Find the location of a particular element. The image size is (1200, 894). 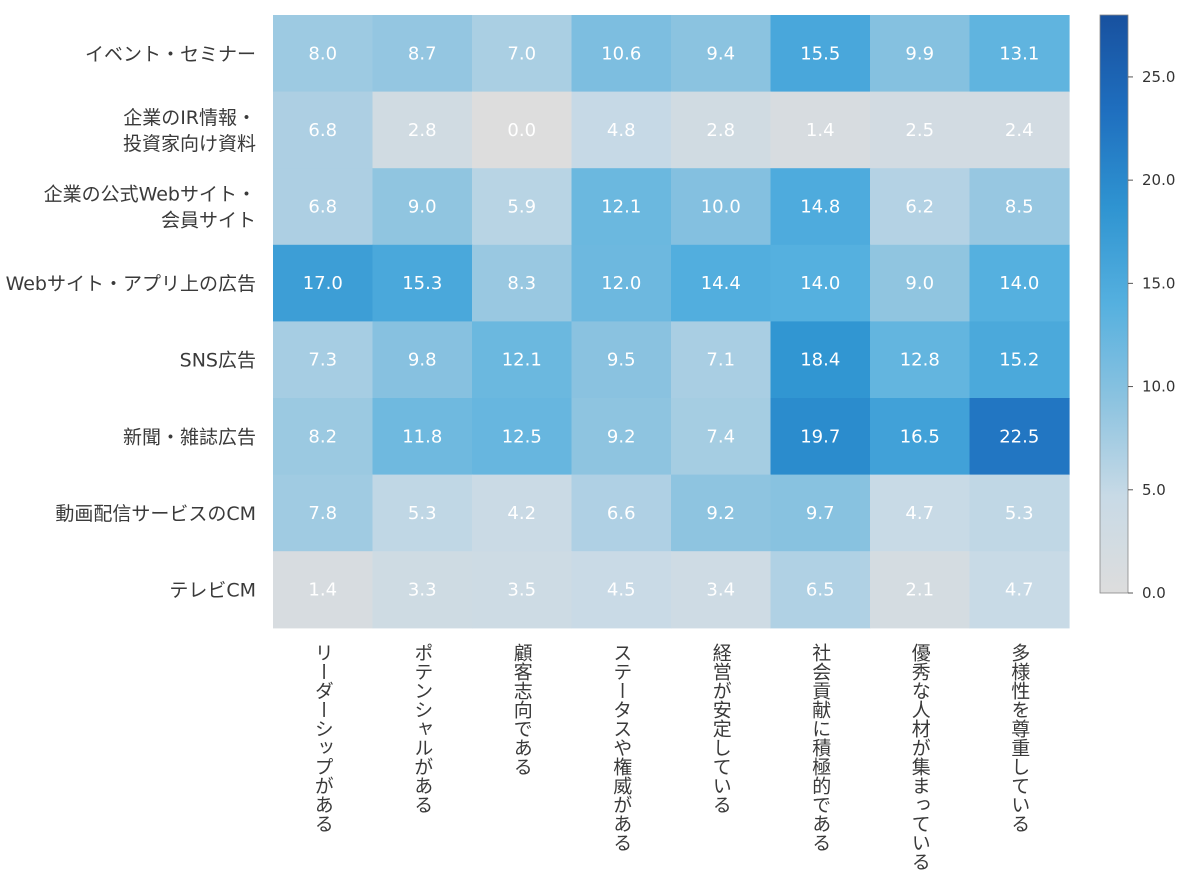

cell-value-label: 15.5 is located at coordinates (820, 53).